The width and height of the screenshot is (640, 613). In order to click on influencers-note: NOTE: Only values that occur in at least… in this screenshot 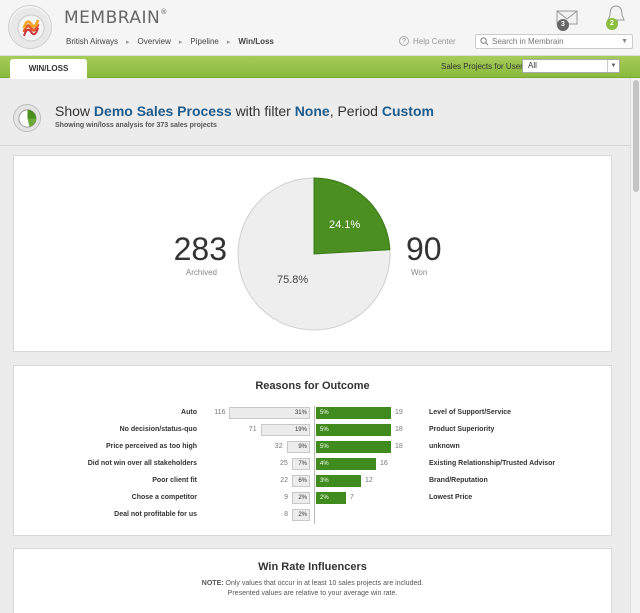, I will do `click(312, 583)`.